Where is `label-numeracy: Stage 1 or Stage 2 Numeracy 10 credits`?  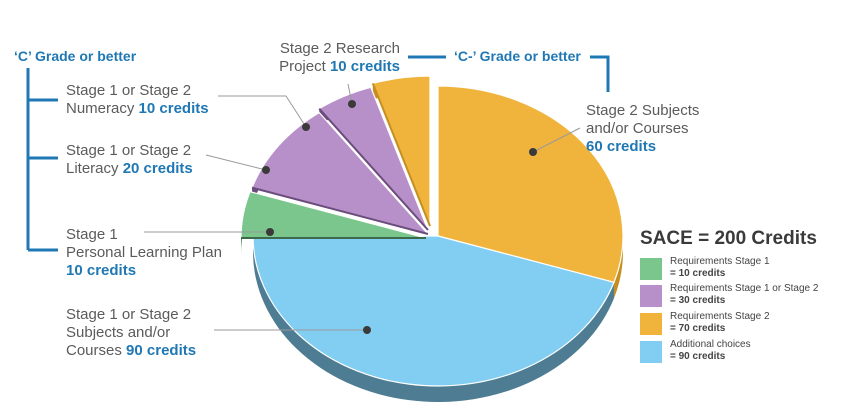 label-numeracy: Stage 1 or Stage 2 Numeracy 10 credits is located at coordinates (137, 100).